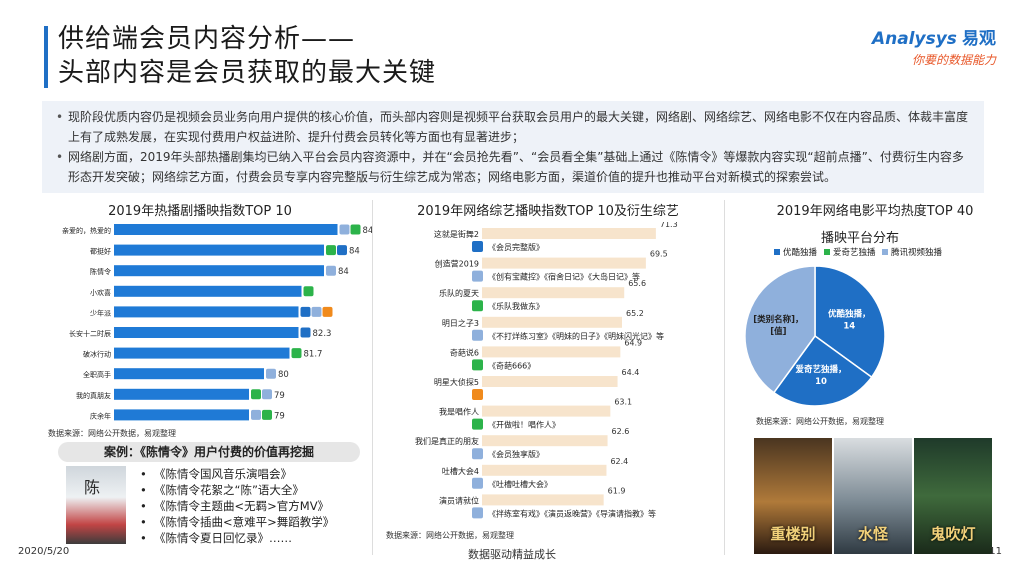 The width and height of the screenshot is (1024, 576). Describe the element at coordinates (46, 57) in the screenshot. I see `title-accent-bar` at that location.